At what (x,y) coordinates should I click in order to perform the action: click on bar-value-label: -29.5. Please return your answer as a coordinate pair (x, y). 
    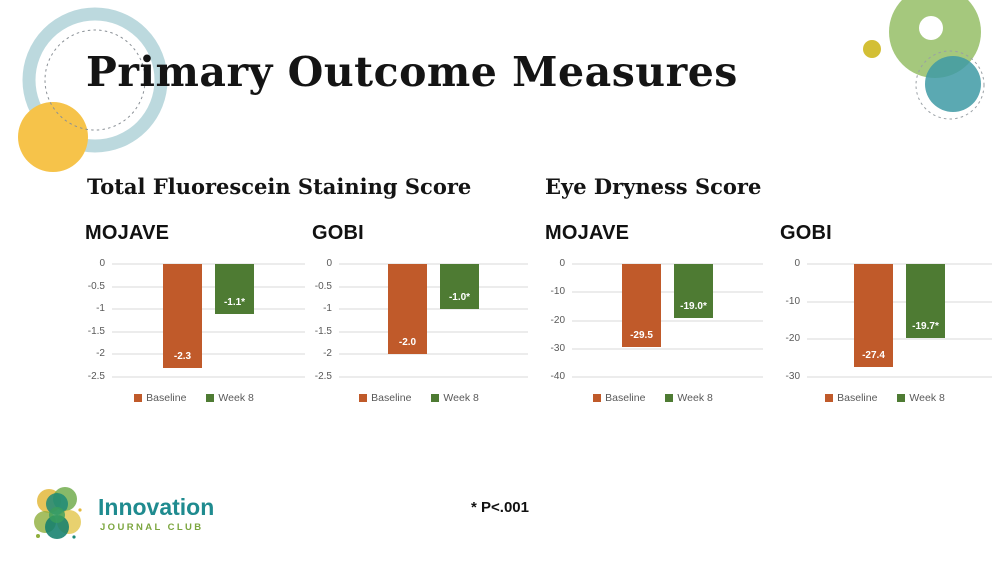
    Looking at the image, I should click on (641, 336).